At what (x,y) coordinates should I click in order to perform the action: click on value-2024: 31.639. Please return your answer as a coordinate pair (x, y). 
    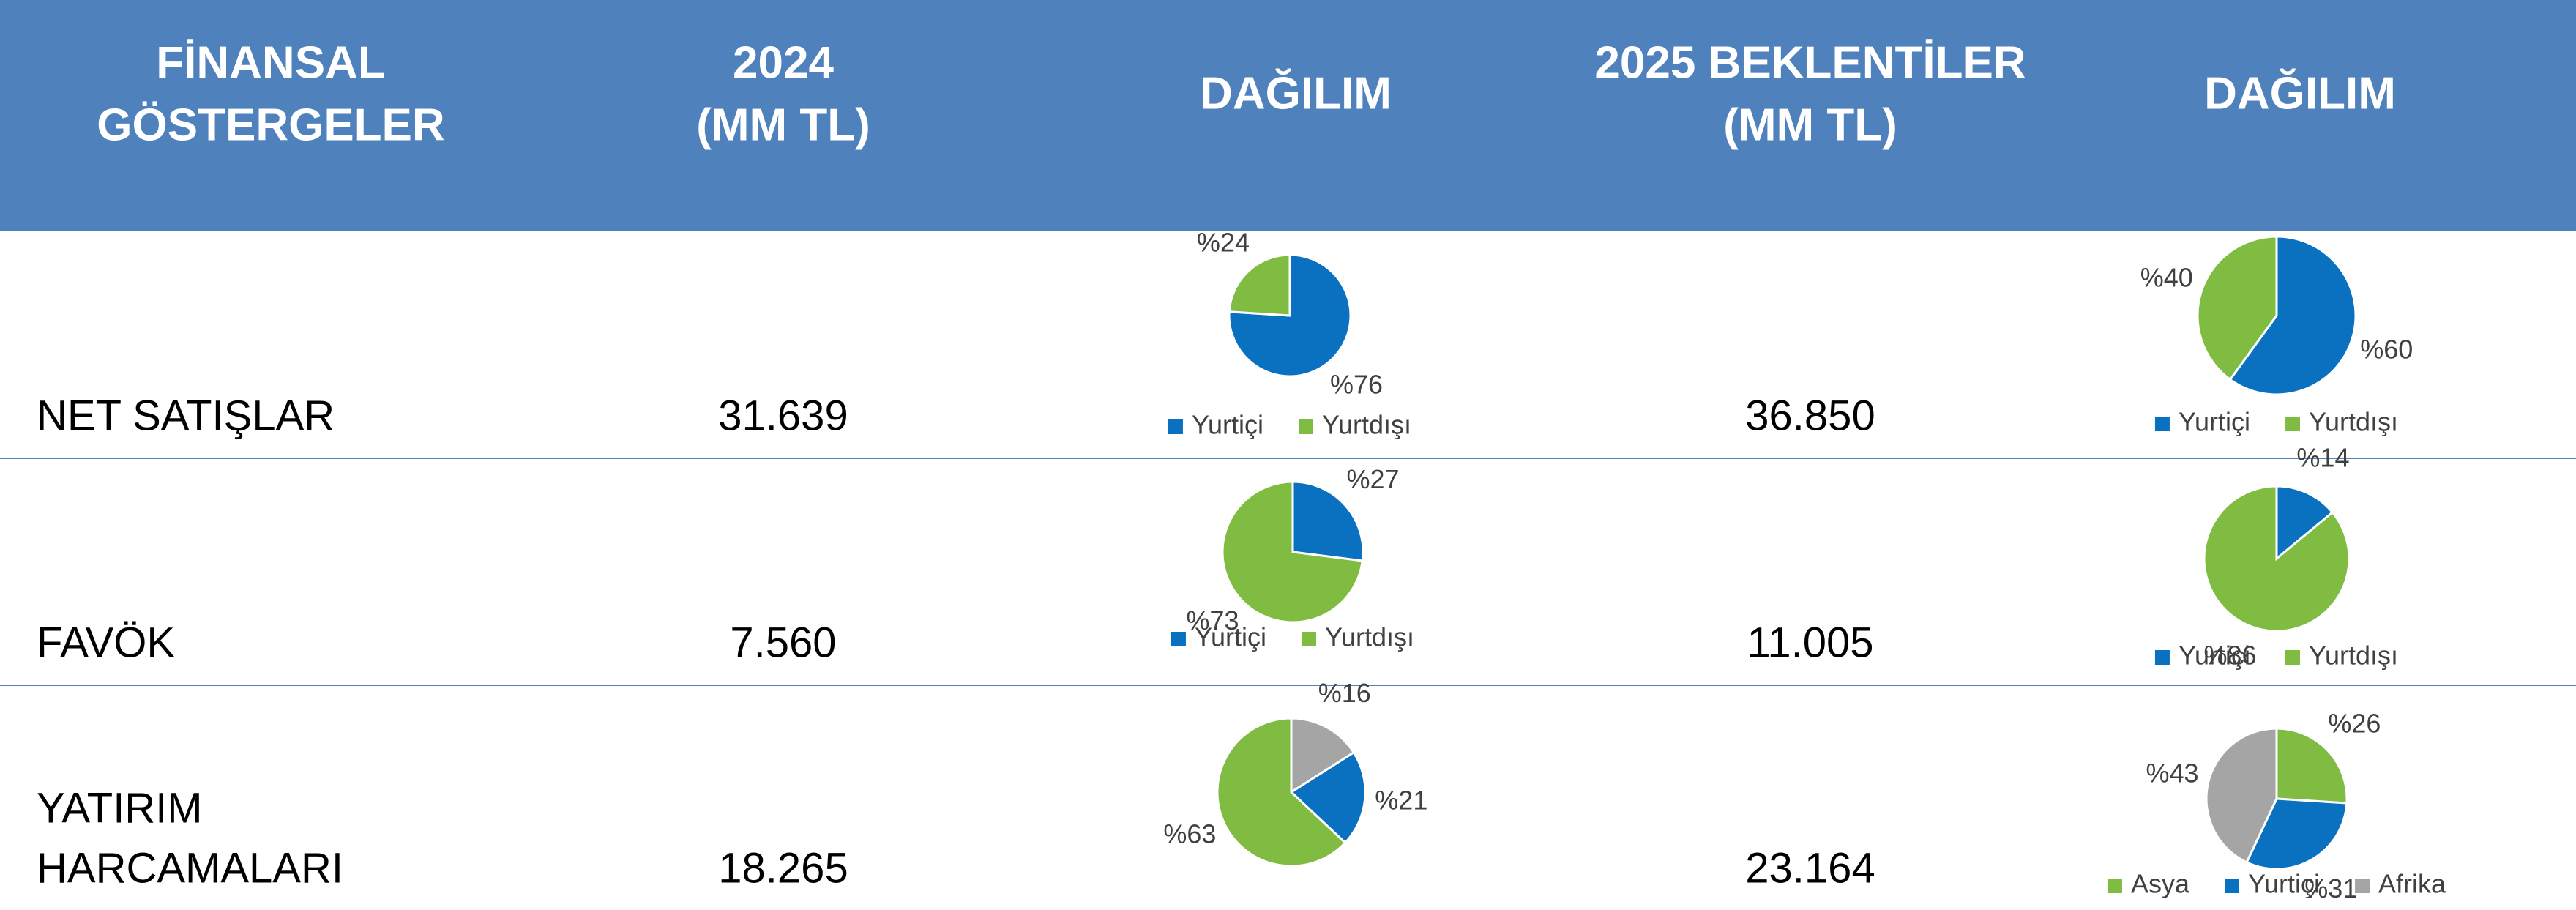
    Looking at the image, I should click on (783, 416).